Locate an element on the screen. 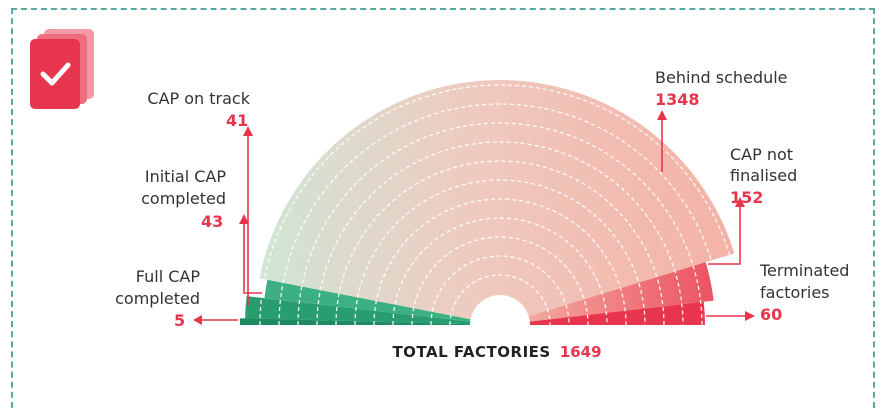 Image resolution: width=888 pixels, height=408 pixels. value-cap-not-finalised: 152 is located at coordinates (746, 197).